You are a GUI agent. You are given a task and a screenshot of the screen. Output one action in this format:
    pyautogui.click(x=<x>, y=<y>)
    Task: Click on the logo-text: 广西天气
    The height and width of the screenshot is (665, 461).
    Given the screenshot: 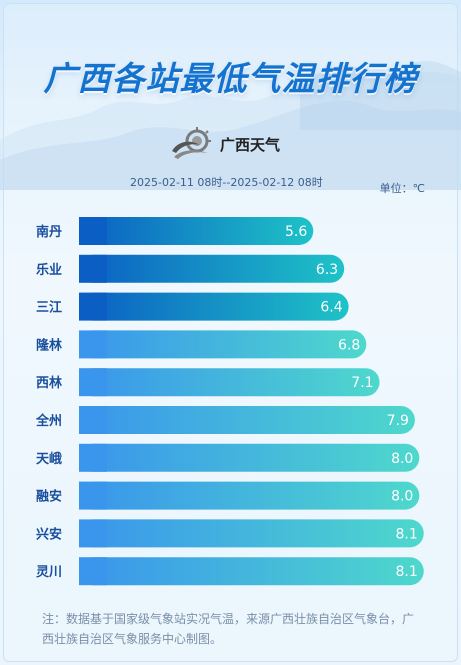 What is the action you would take?
    pyautogui.click(x=250, y=144)
    